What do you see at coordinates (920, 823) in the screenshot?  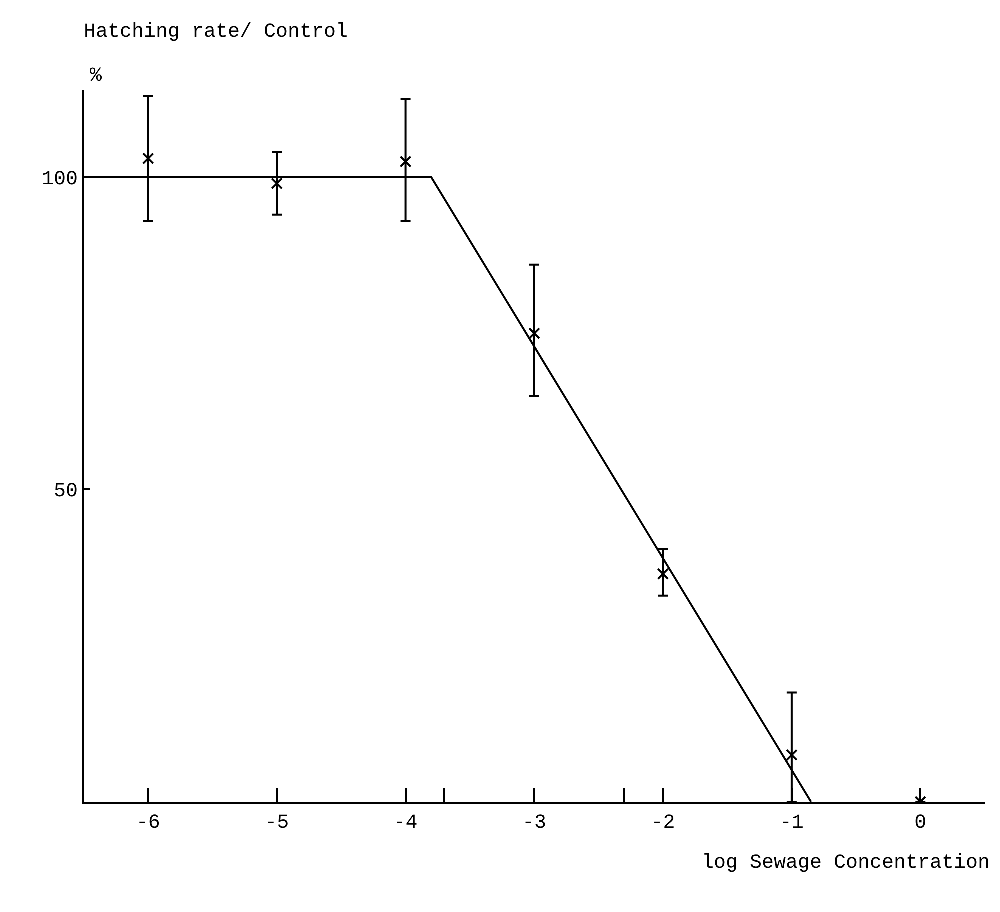 I see `x-tick-label: 0` at bounding box center [920, 823].